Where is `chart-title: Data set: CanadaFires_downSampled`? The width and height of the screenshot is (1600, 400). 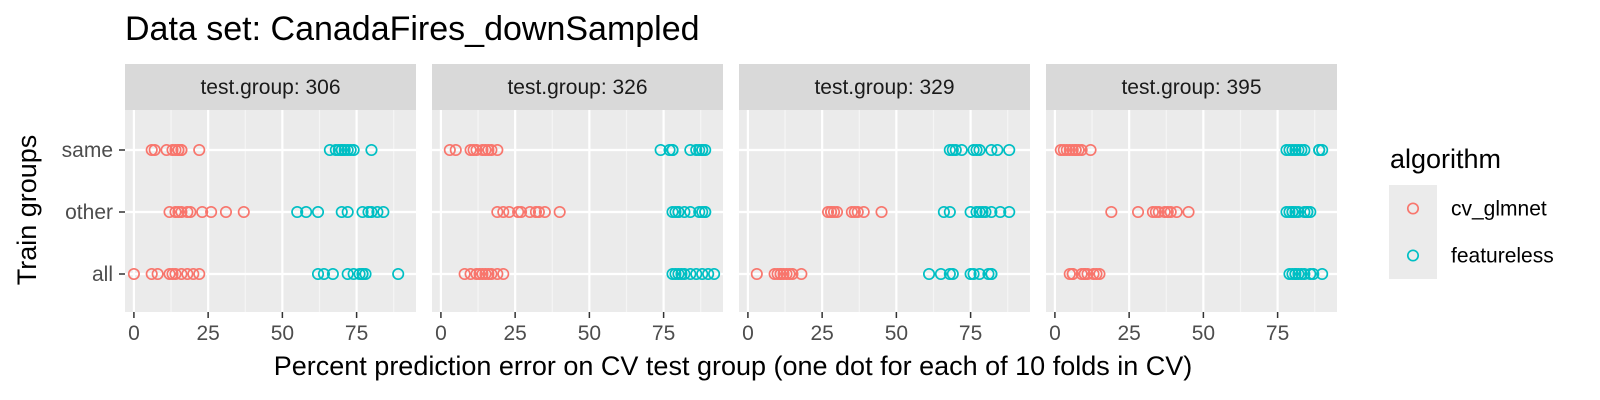
chart-title: Data set: CanadaFires_downSampled is located at coordinates (412, 29).